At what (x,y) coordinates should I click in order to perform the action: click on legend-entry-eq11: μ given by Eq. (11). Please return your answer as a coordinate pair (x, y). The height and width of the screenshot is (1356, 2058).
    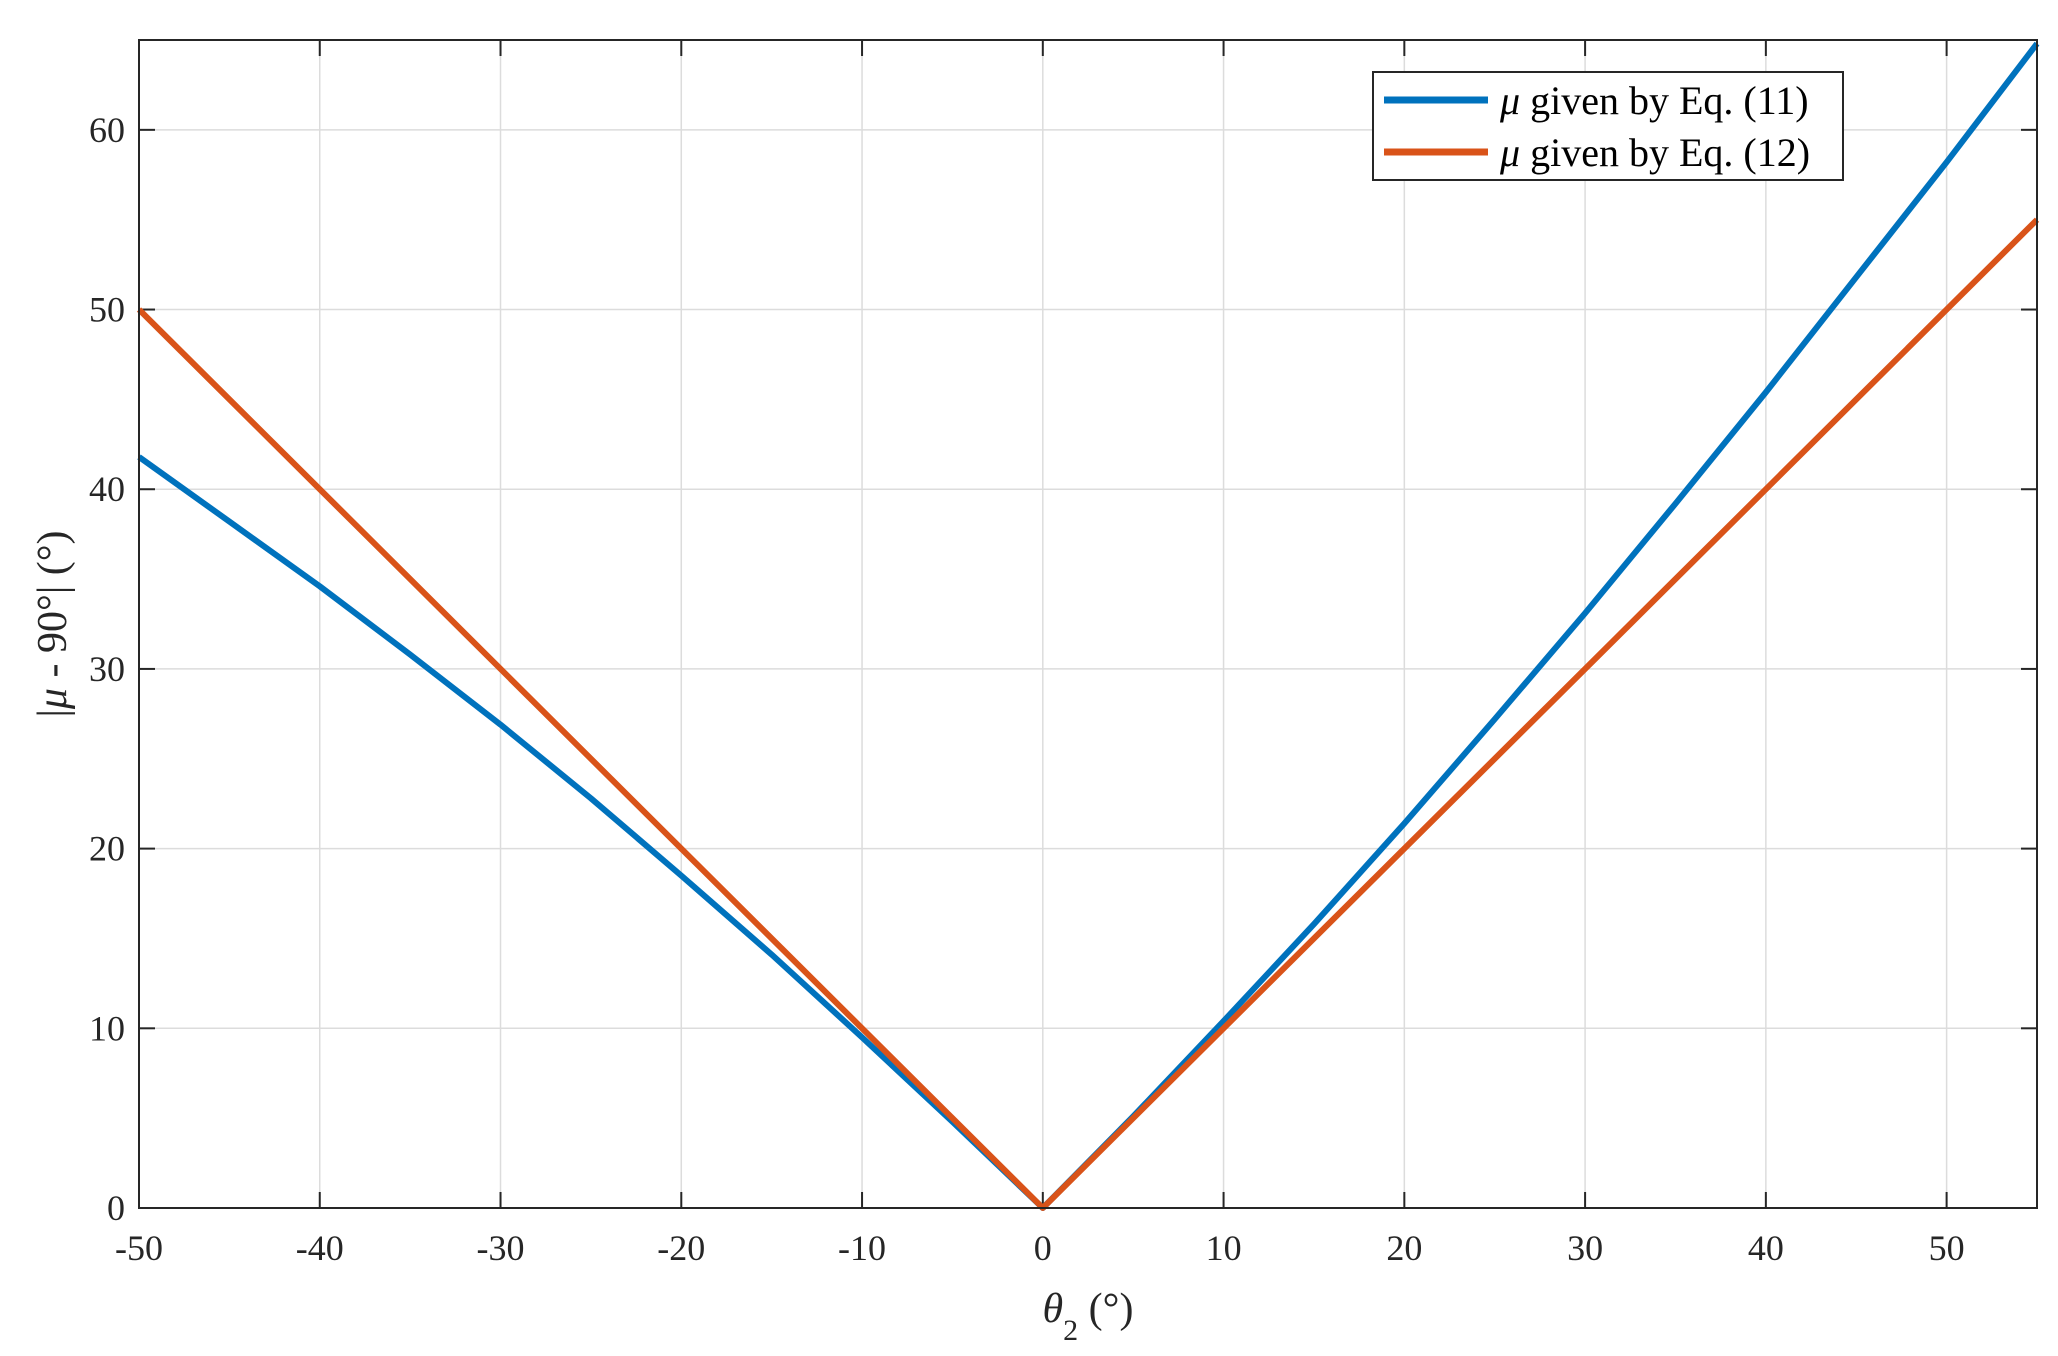
    Looking at the image, I should click on (1654, 100).